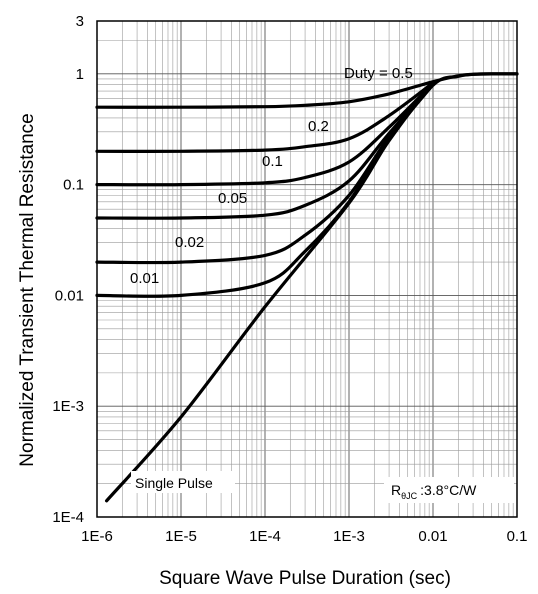 This screenshot has height=594, width=538. I want to click on series-line-0.2, so click(265, 117).